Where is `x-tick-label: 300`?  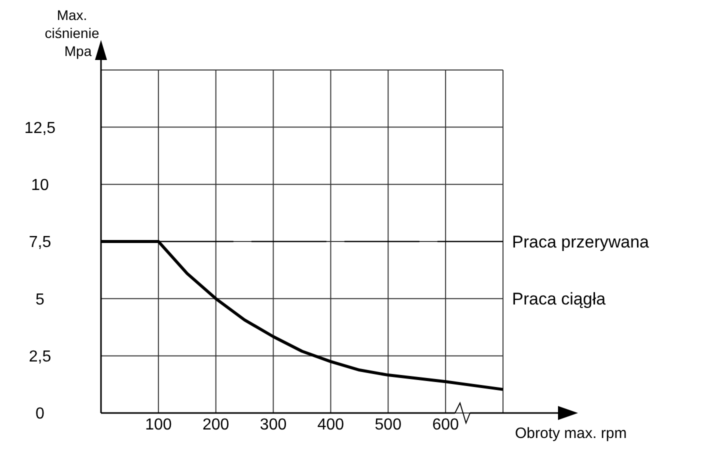 x-tick-label: 300 is located at coordinates (273, 425).